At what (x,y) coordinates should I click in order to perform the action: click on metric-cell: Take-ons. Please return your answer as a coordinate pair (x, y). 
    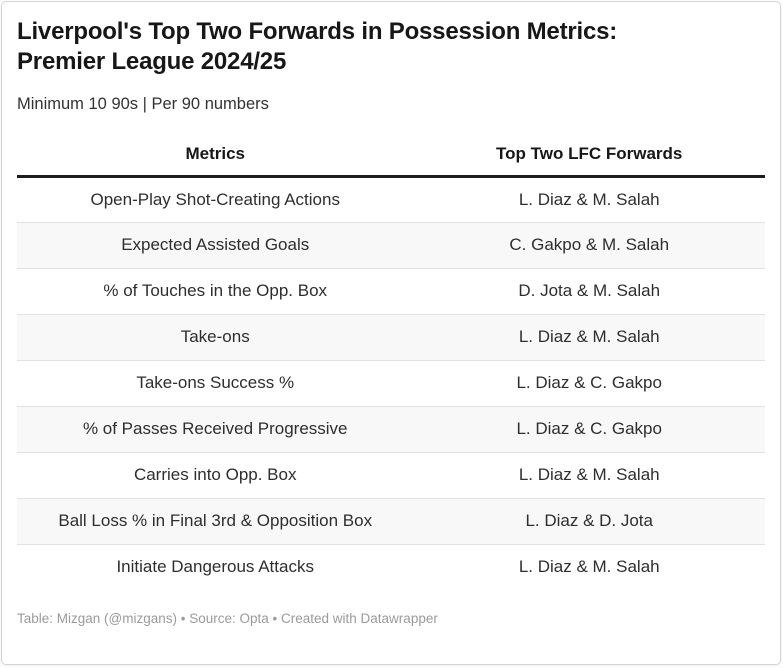
    Looking at the image, I should click on (215, 336).